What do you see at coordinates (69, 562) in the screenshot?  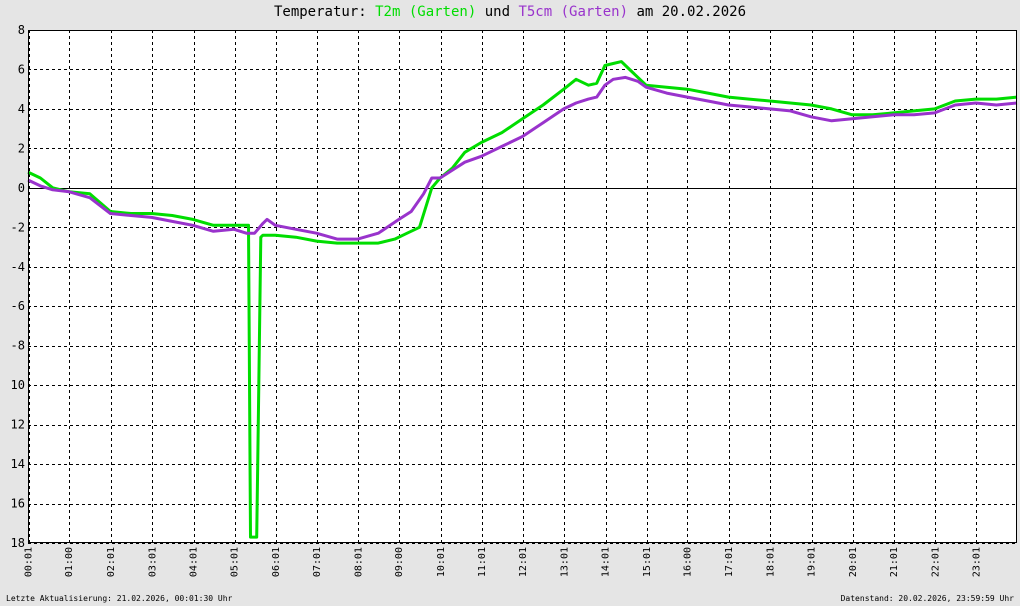 I see `x-tick-label: 01:00` at bounding box center [69, 562].